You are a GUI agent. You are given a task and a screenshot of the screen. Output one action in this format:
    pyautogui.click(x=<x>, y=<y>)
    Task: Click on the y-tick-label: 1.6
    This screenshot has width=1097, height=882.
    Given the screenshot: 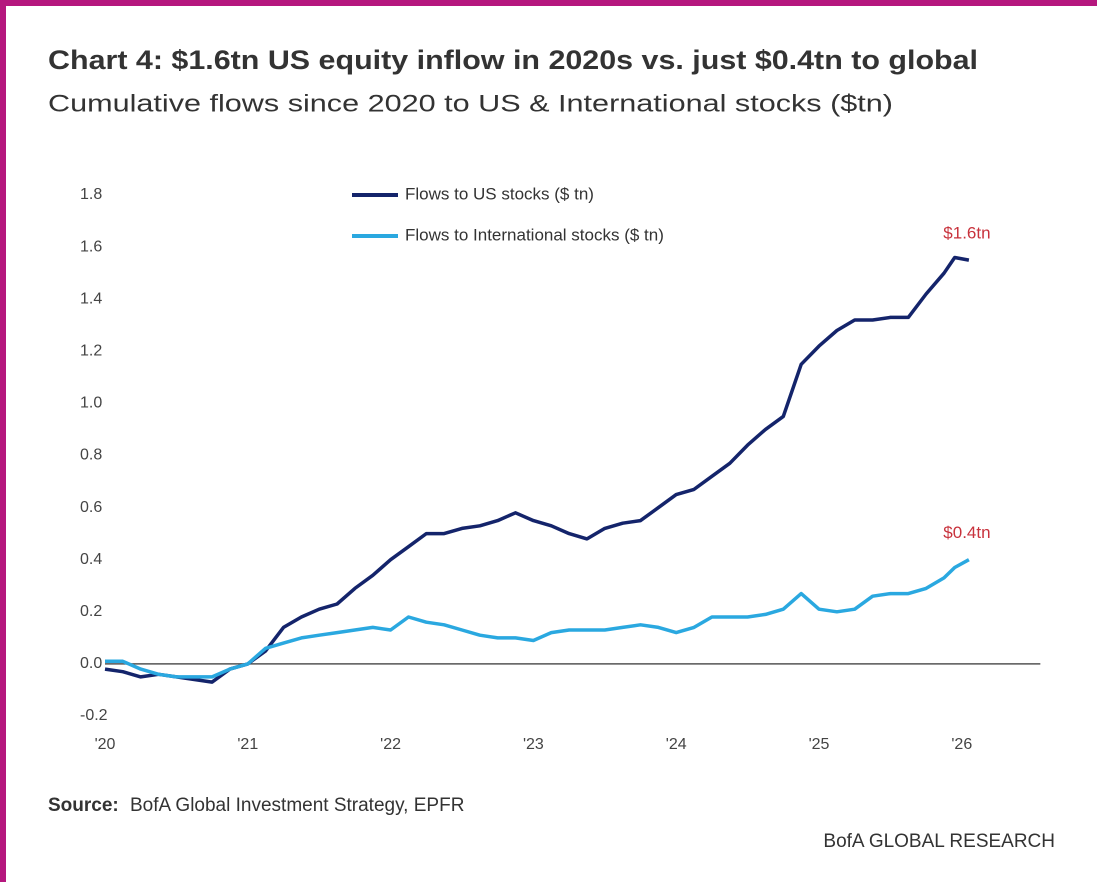 What is the action you would take?
    pyautogui.click(x=91, y=246)
    